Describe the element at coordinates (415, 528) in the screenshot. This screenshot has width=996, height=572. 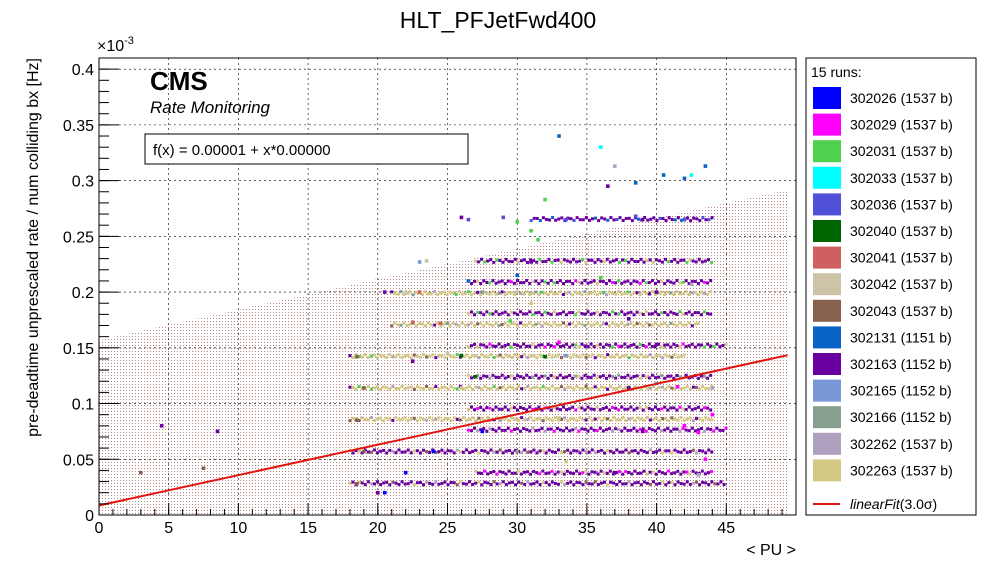
I see `x-tick-labels: 0 5 10 15 20 25 30 35 40 45` at that location.